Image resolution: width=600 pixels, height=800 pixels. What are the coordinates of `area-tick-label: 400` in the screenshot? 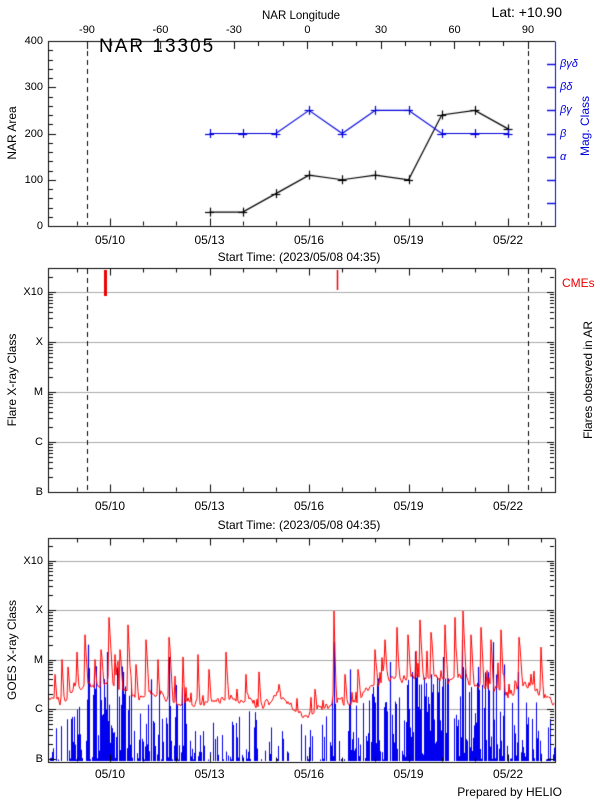 It's located at (33, 41).